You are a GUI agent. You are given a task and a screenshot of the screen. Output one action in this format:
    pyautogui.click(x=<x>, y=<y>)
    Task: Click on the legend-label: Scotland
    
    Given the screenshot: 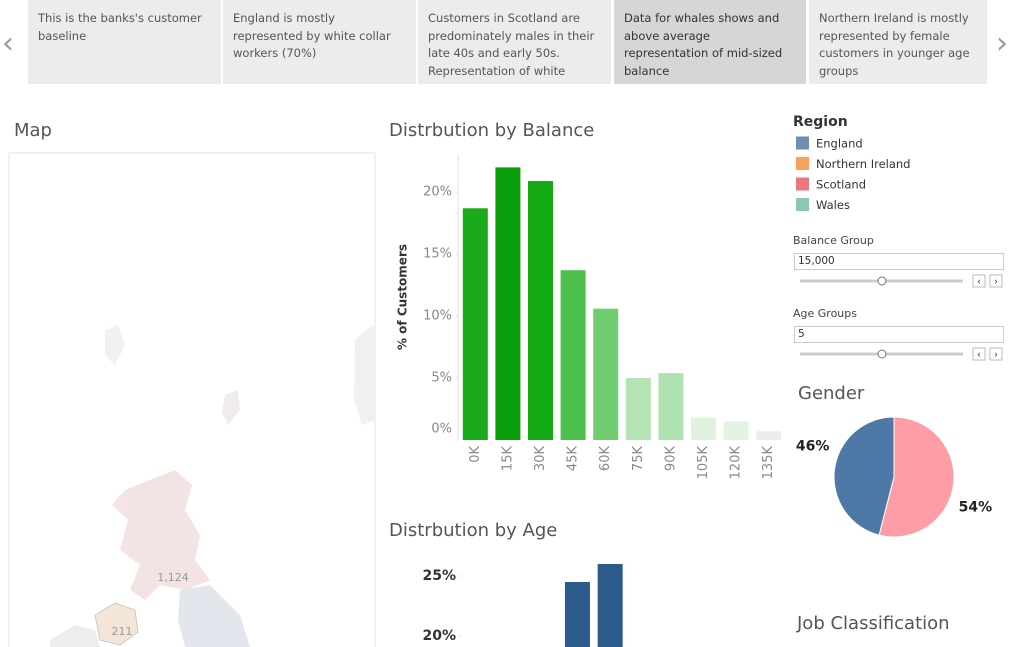 What is the action you would take?
    pyautogui.click(x=841, y=185)
    